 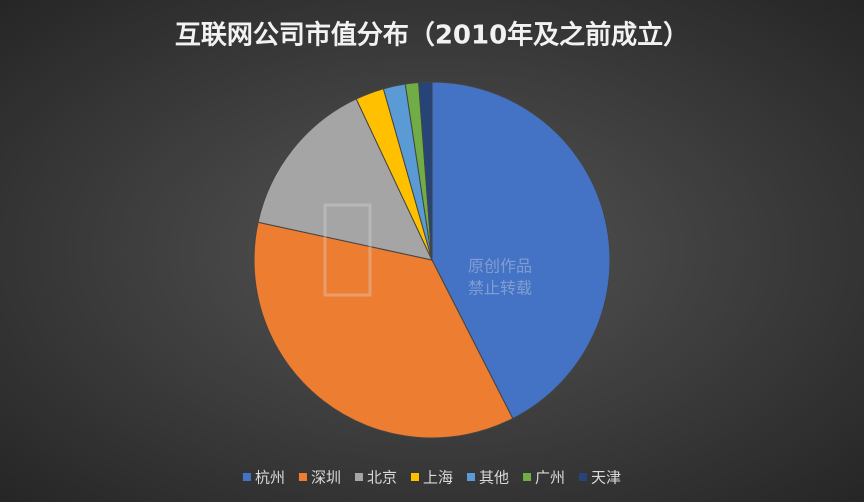 I want to click on legend-item: 深圳, so click(x=319, y=478).